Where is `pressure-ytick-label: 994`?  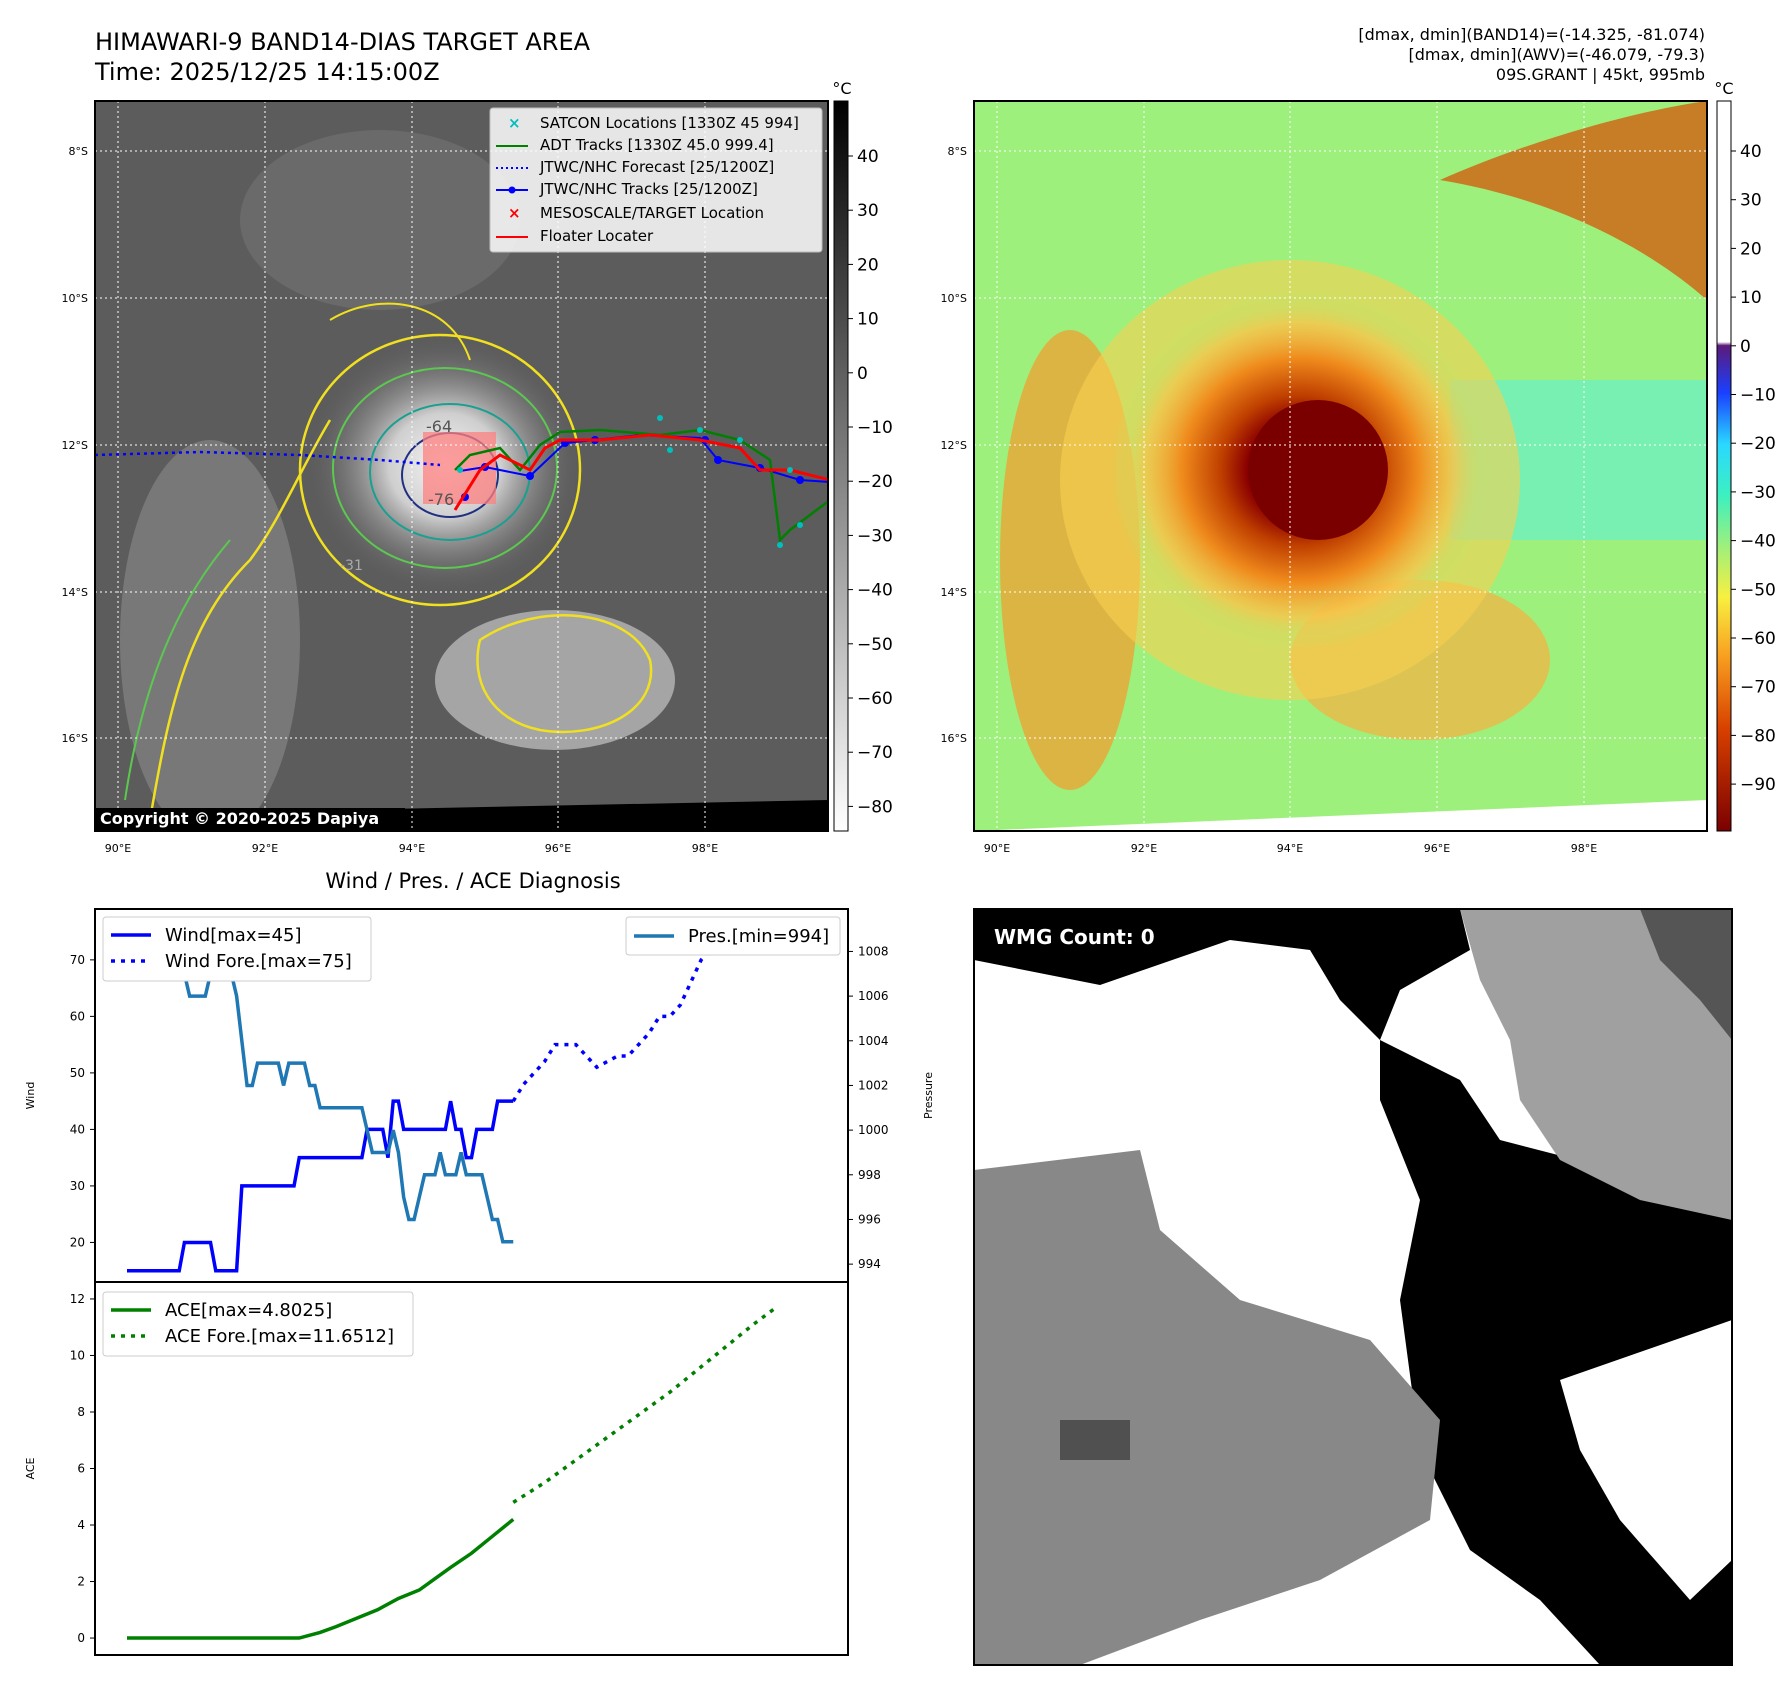
pressure-ytick-label: 994 is located at coordinates (869, 1264).